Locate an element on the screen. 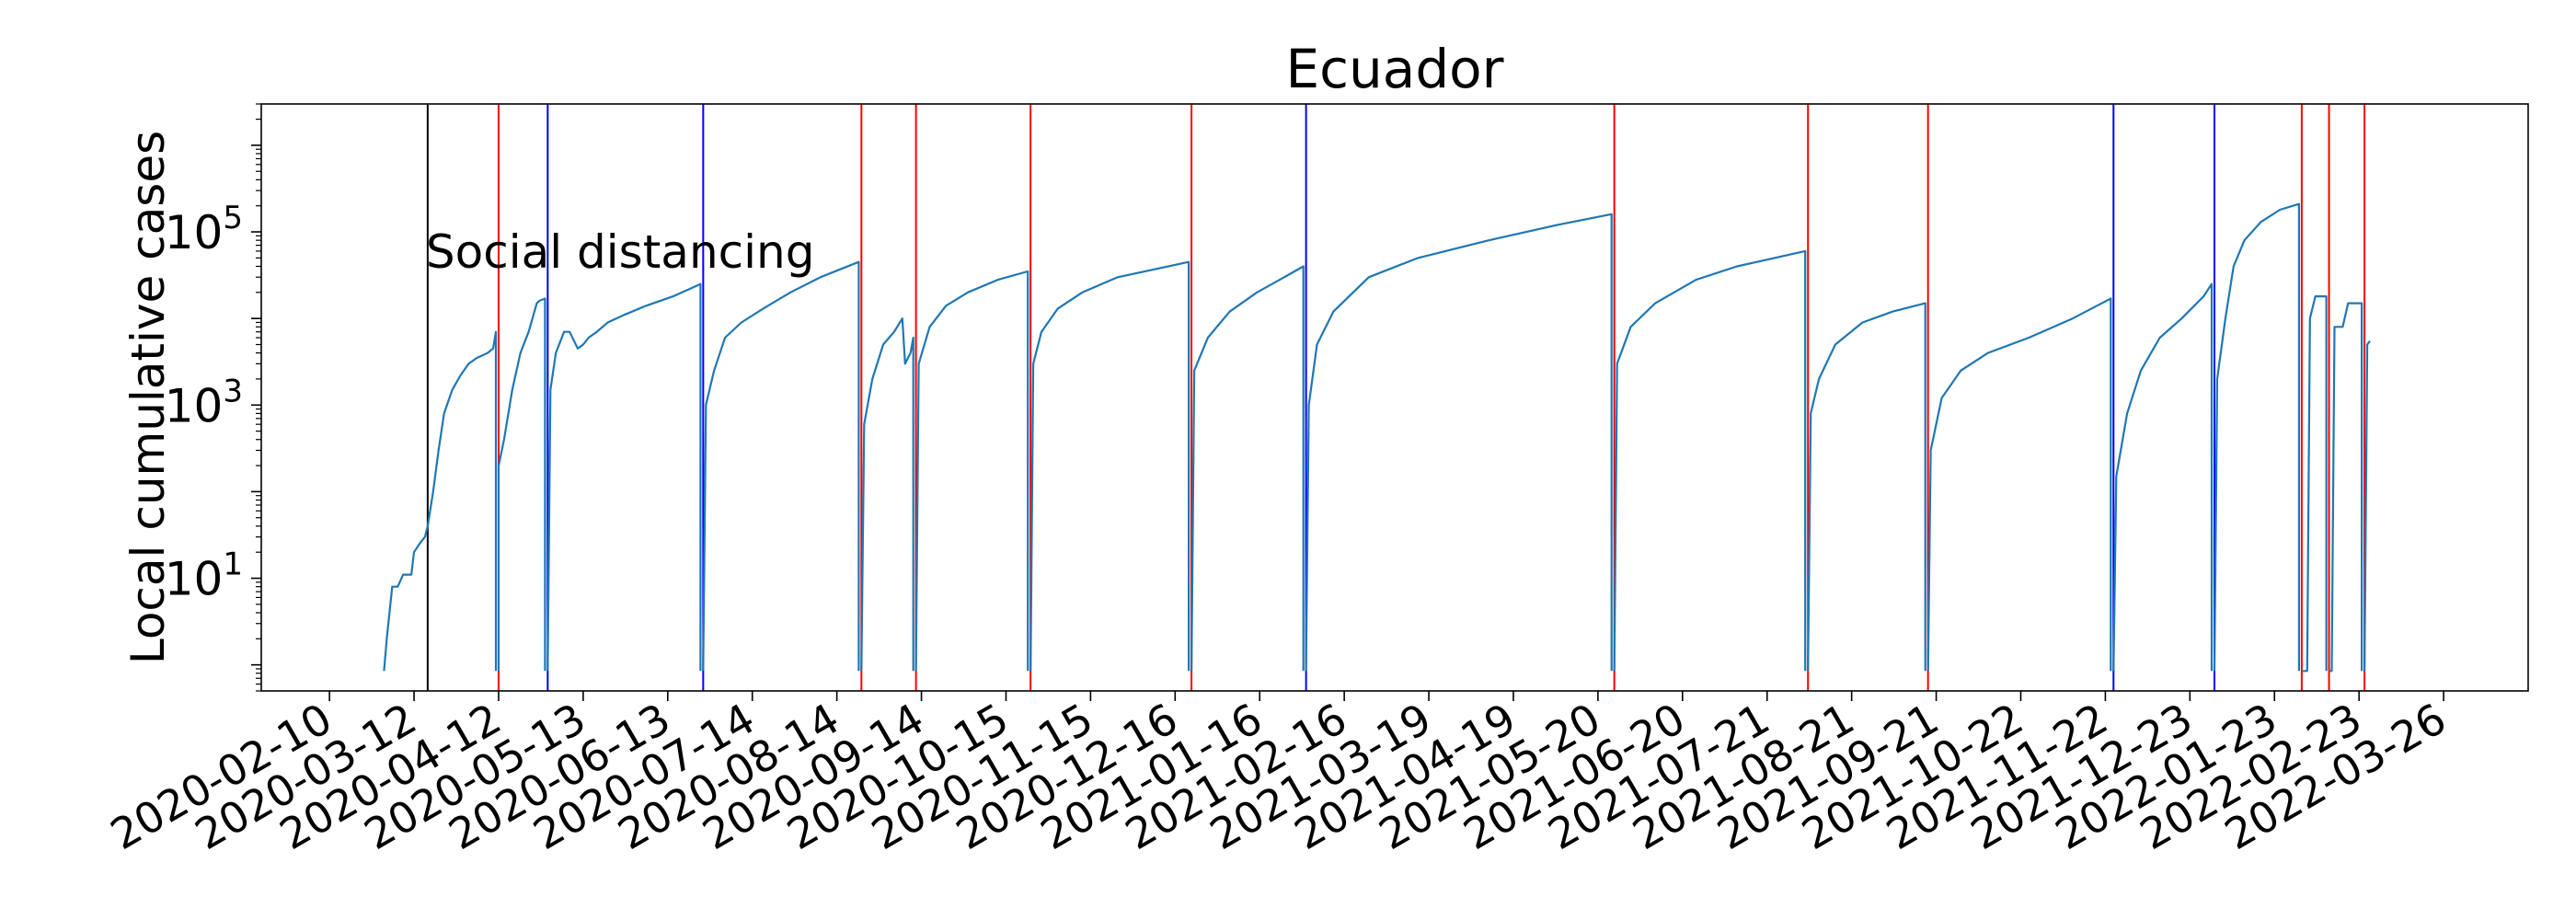  y-axis-label: Local cumulative cases is located at coordinates (148, 397).